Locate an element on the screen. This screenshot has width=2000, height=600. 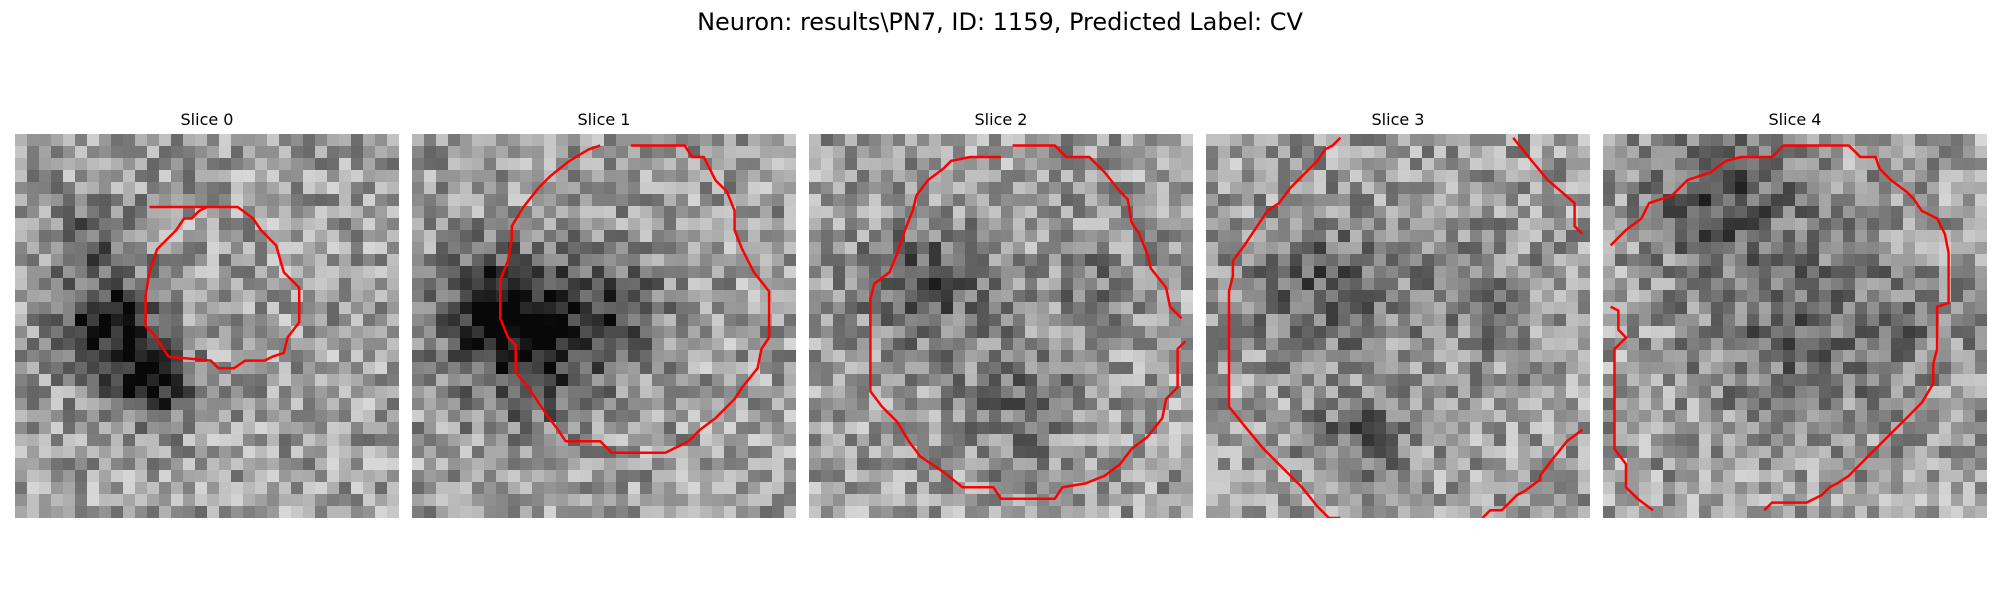
slice-panel-0: Slice 0 is located at coordinates (207, 120).